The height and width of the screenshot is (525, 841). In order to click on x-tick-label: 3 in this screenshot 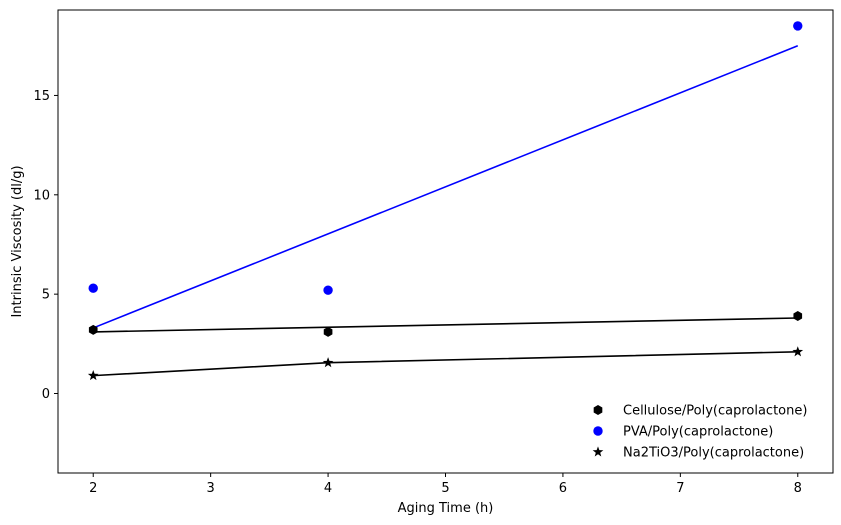, I will do `click(211, 488)`.